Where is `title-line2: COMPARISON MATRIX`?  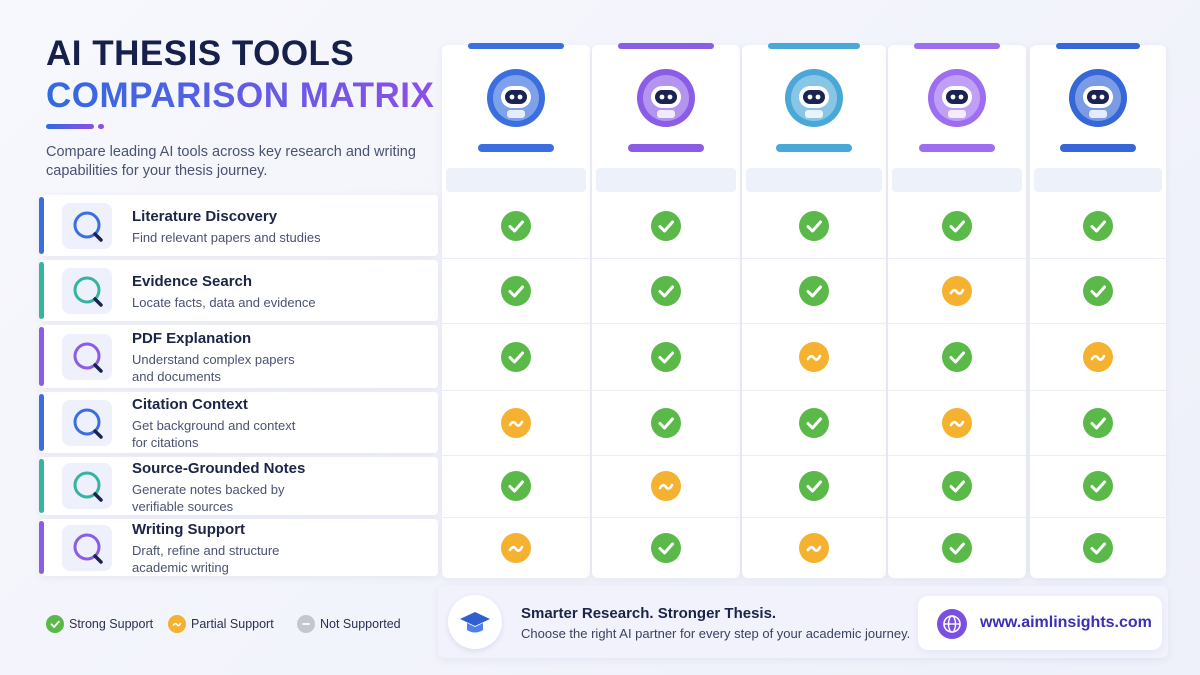
title-line2: COMPARISON MATRIX is located at coordinates (240, 95).